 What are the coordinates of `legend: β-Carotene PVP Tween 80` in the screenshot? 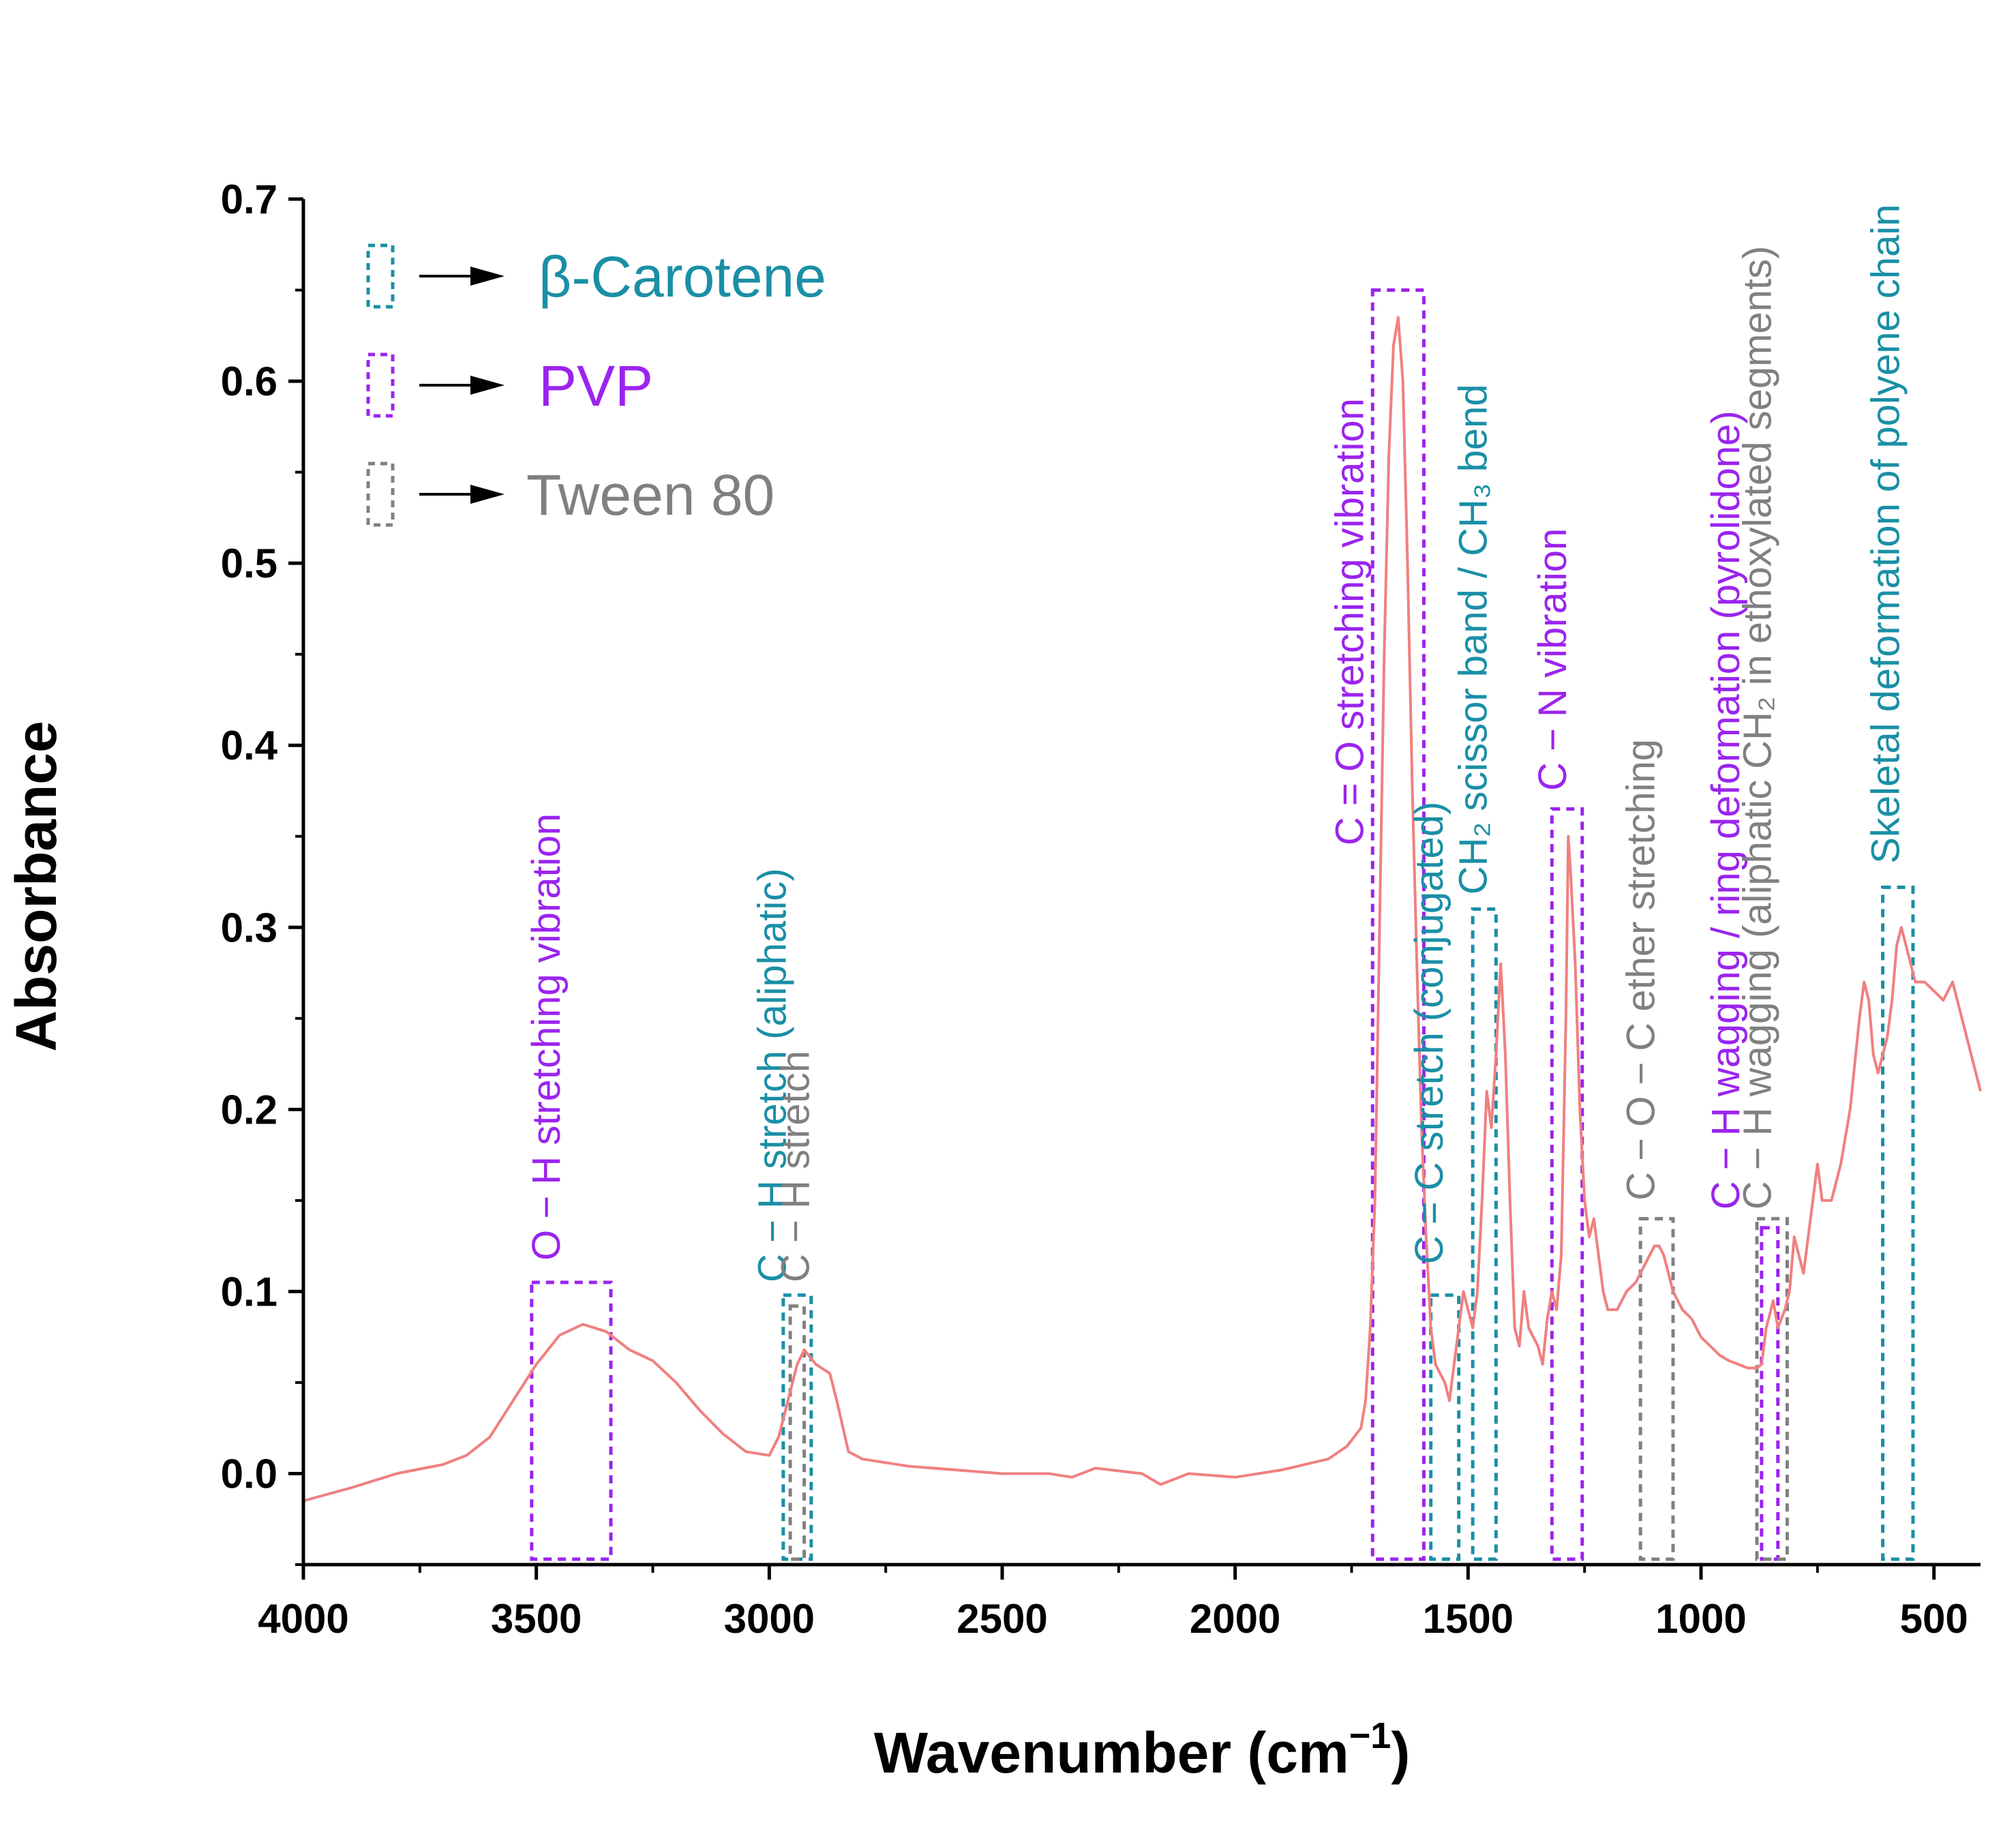 It's located at (596, 385).